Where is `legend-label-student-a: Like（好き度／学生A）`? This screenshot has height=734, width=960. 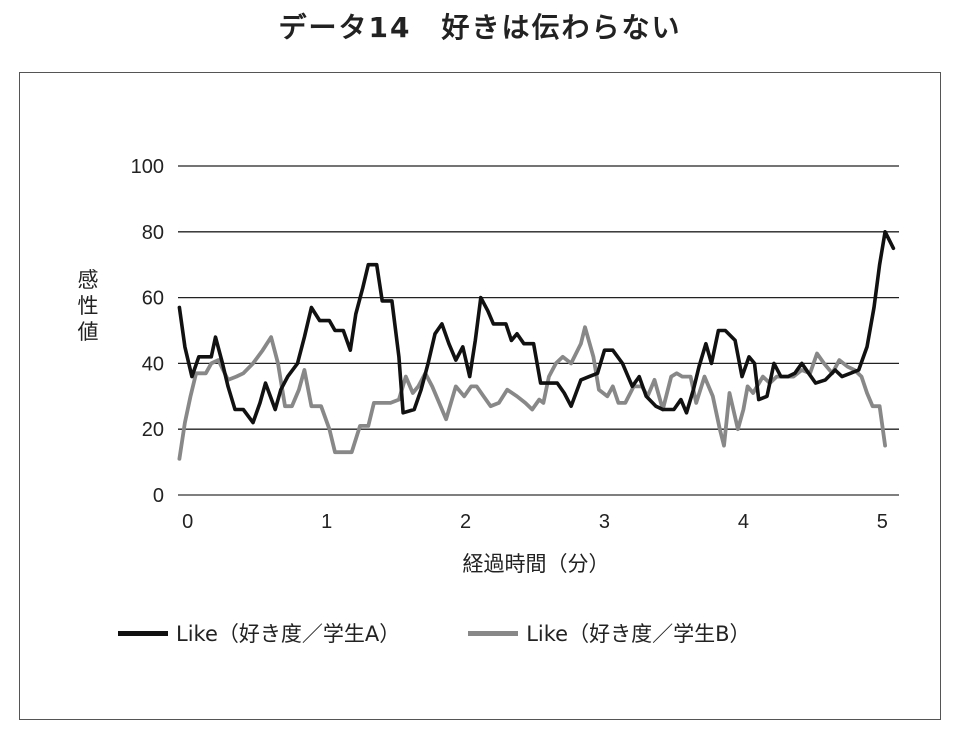
legend-label-student-a: Like（好き度／学生A） is located at coordinates (288, 634).